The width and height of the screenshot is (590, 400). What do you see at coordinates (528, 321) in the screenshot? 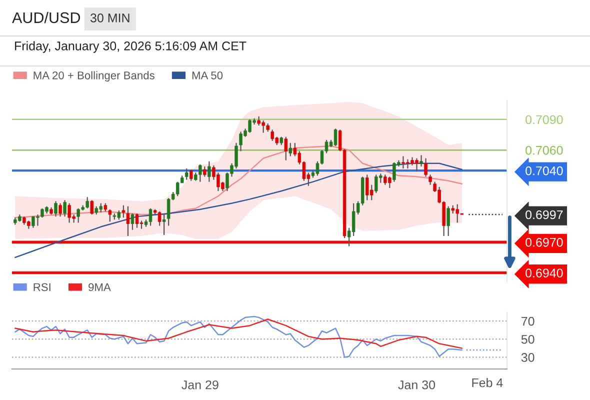
I see `y-tick-label: 70` at bounding box center [528, 321].